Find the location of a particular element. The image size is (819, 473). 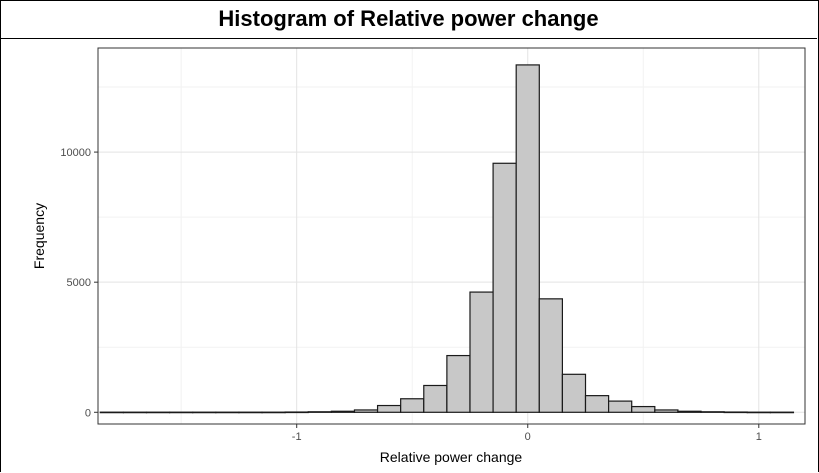

page-title: Histogram of Relative power change is located at coordinates (408, 18).